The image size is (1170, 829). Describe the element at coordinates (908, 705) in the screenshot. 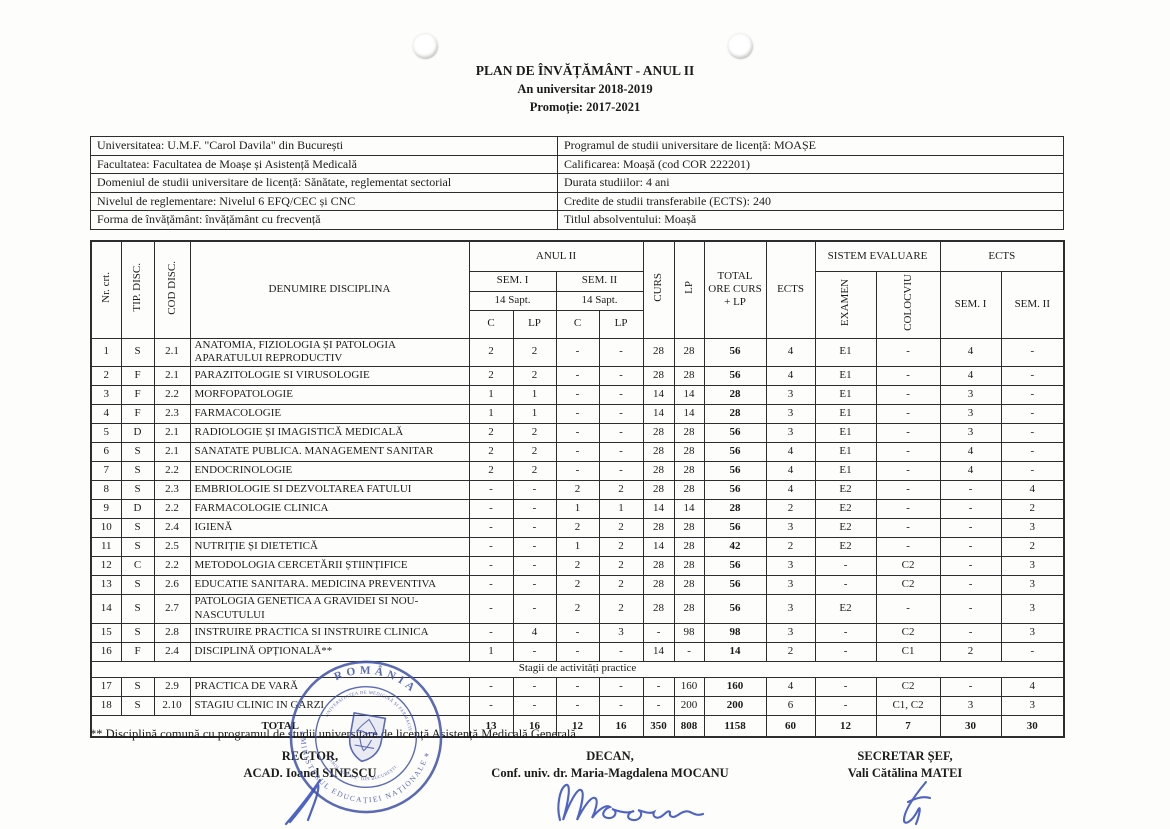

I see `cell-col: C1, C2` at that location.